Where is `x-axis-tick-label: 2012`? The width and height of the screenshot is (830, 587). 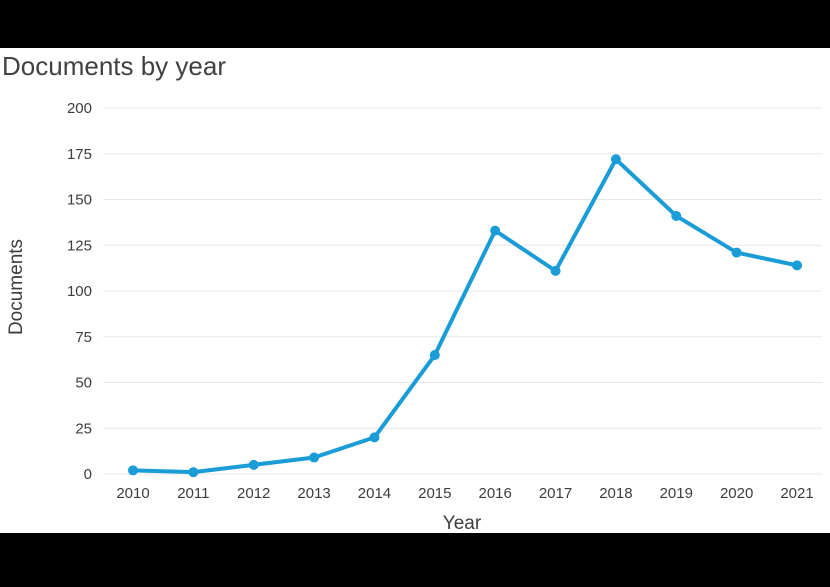
x-axis-tick-label: 2012 is located at coordinates (253, 493).